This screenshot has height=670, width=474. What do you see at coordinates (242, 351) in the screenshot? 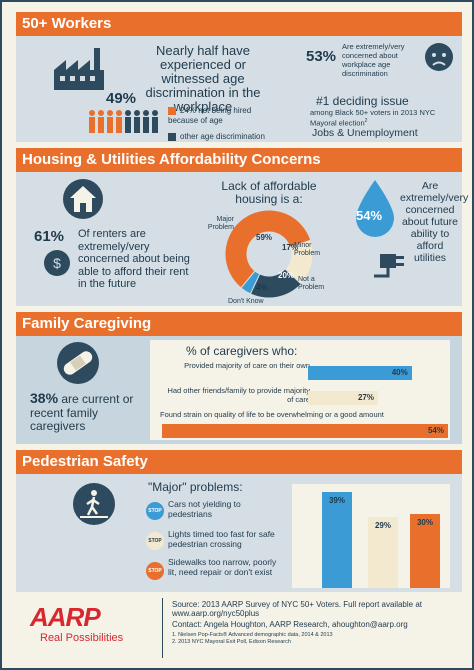
I see `caregiving-chart-title: % of caregivers who:` at bounding box center [242, 351].